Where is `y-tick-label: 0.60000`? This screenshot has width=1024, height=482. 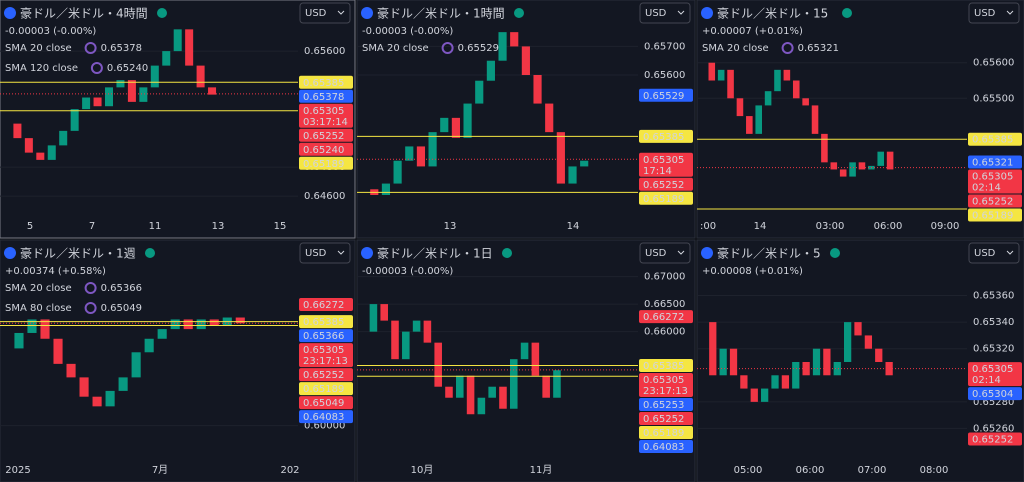 y-tick-label: 0.60000 is located at coordinates (324, 426).